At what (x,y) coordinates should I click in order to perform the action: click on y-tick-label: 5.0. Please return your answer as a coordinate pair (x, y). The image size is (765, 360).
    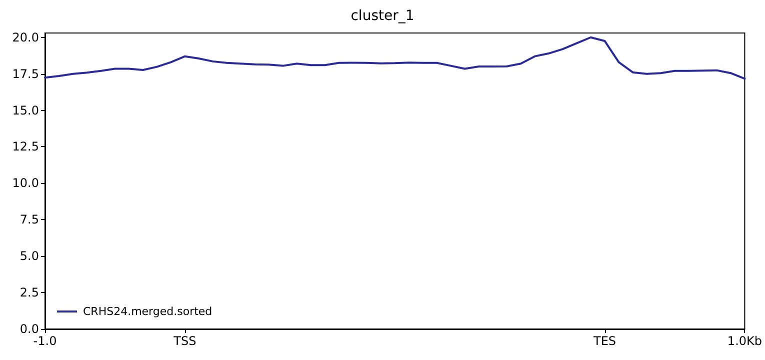
    Looking at the image, I should click on (29, 256).